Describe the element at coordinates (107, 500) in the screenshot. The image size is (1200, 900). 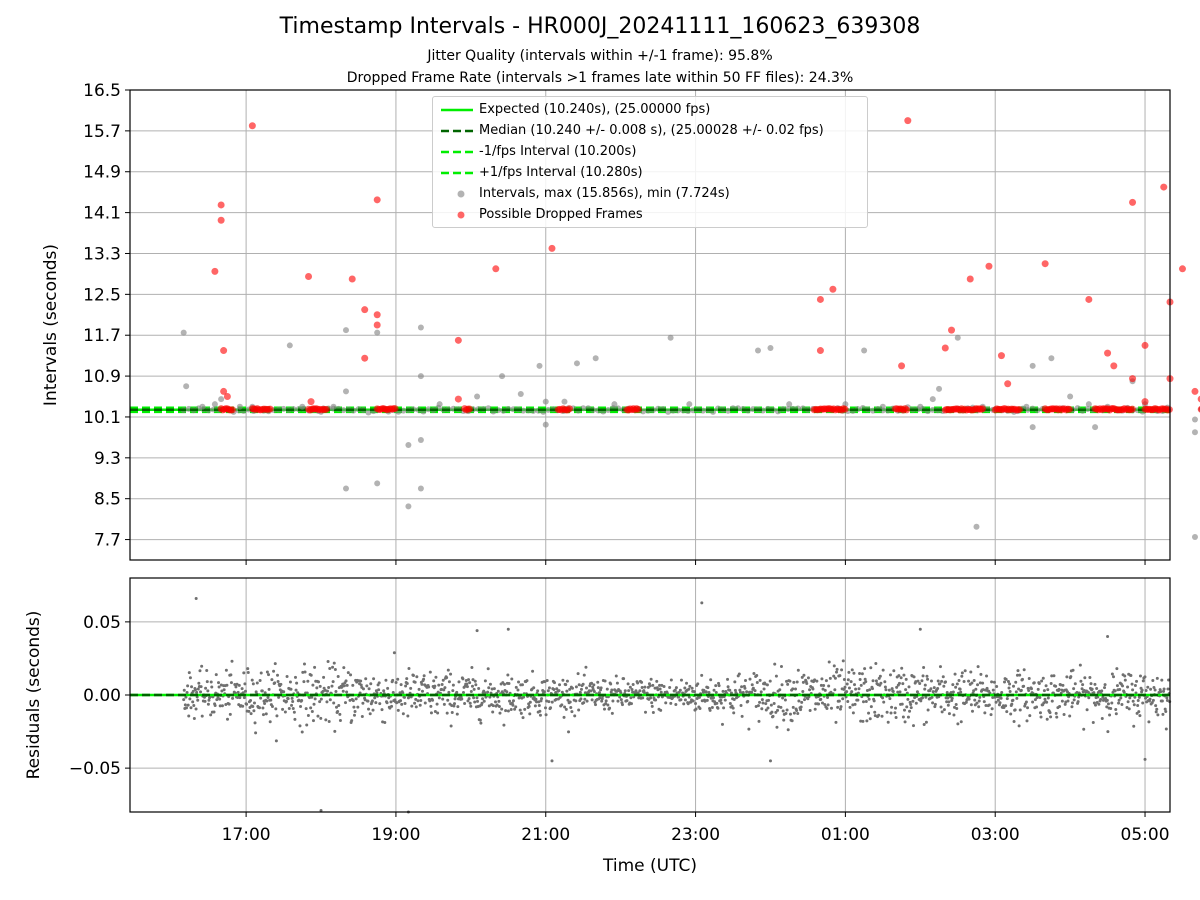
I see `y-tick-label: 8.5` at that location.